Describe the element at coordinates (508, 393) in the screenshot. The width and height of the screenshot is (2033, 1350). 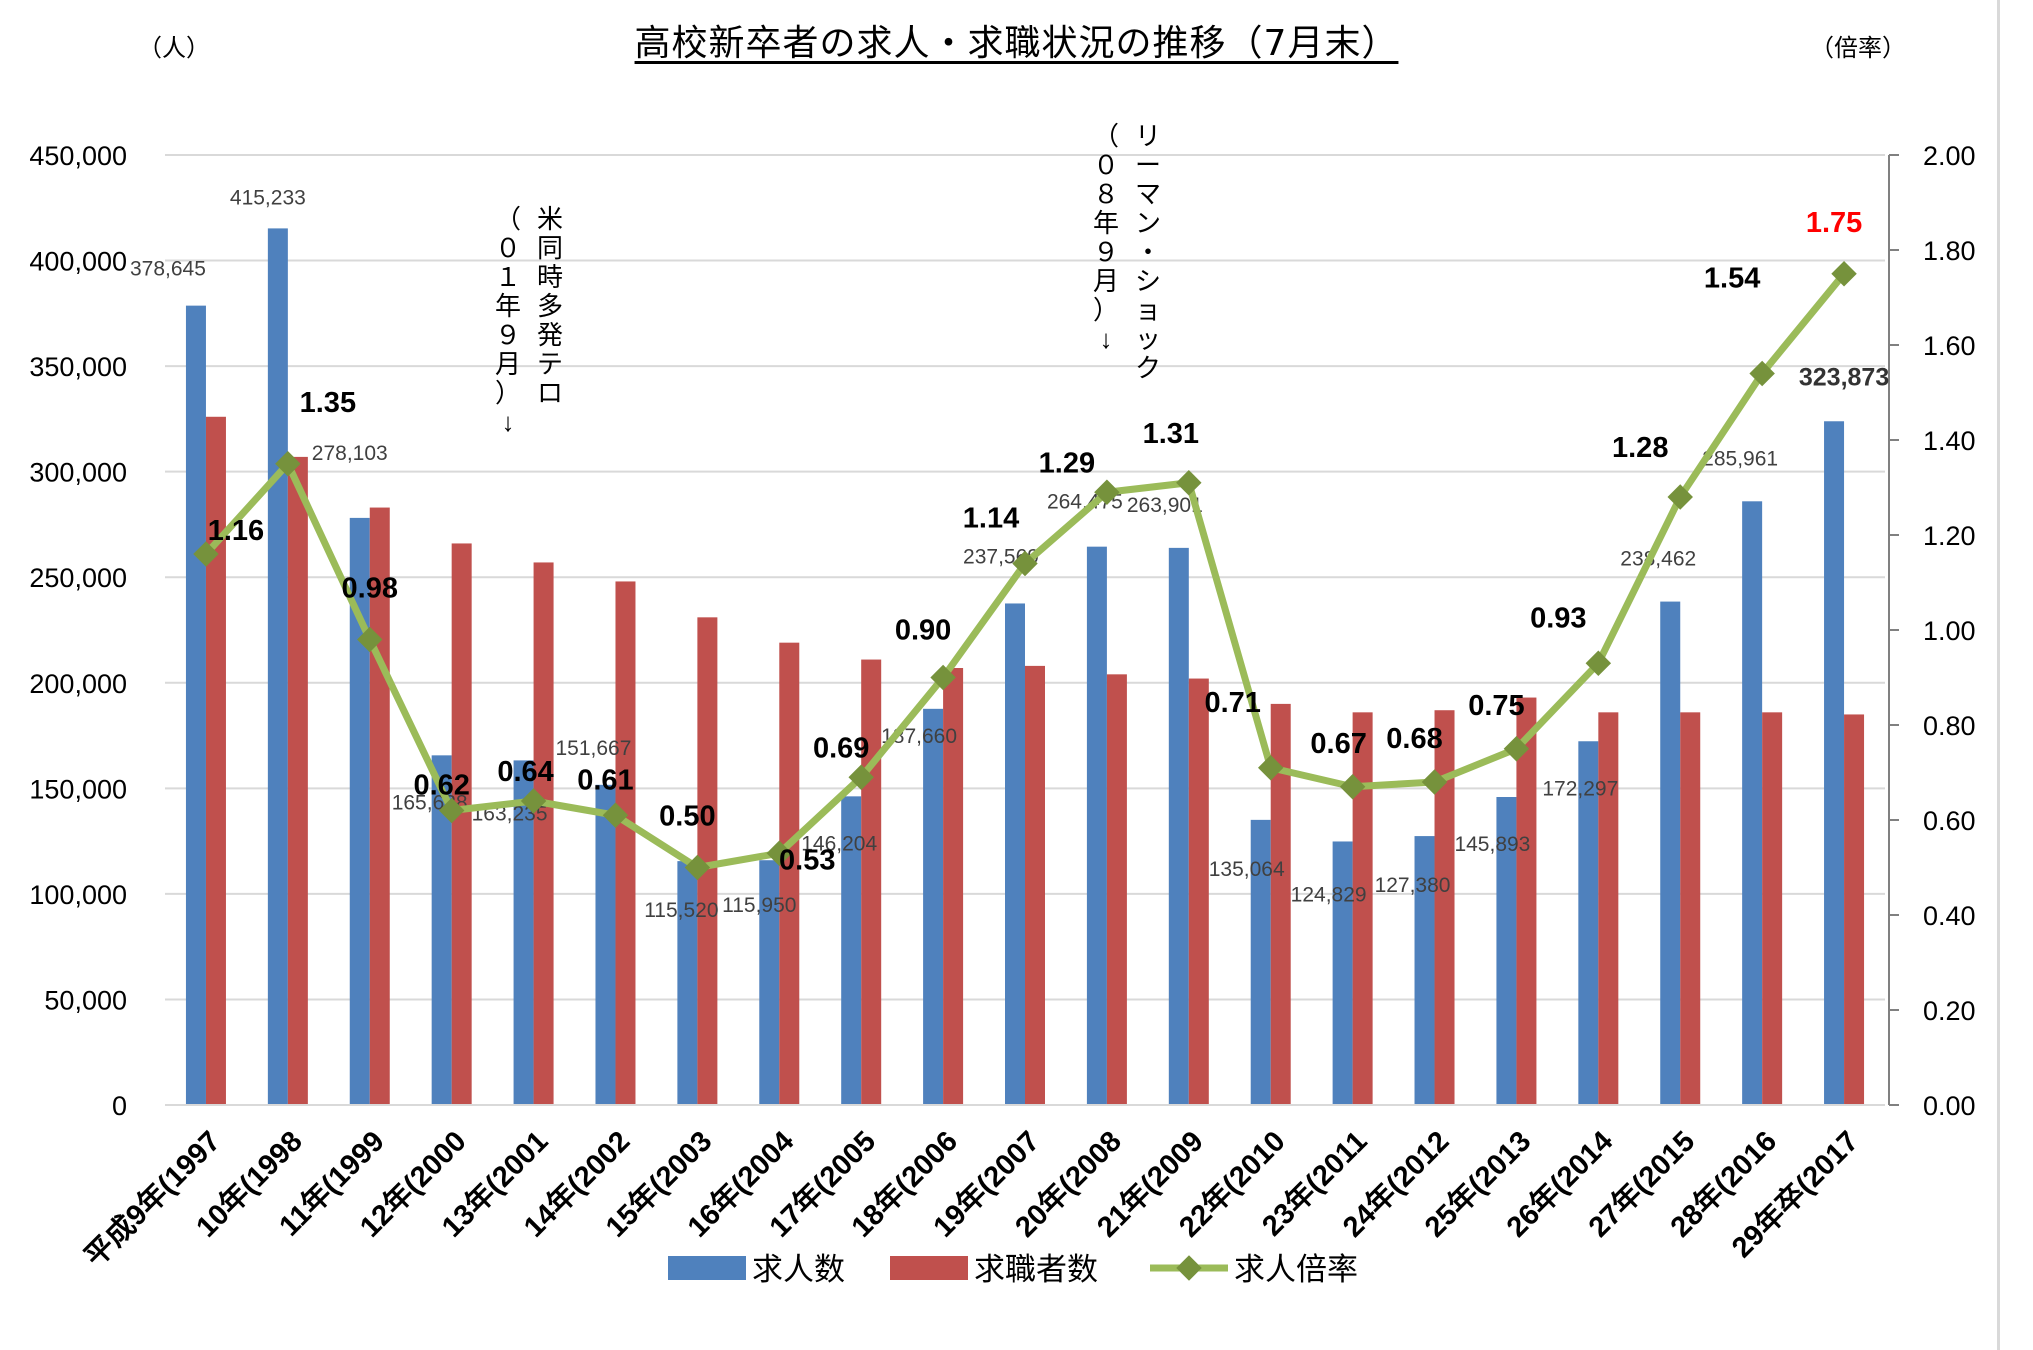
I see `annotation-char: ）` at that location.